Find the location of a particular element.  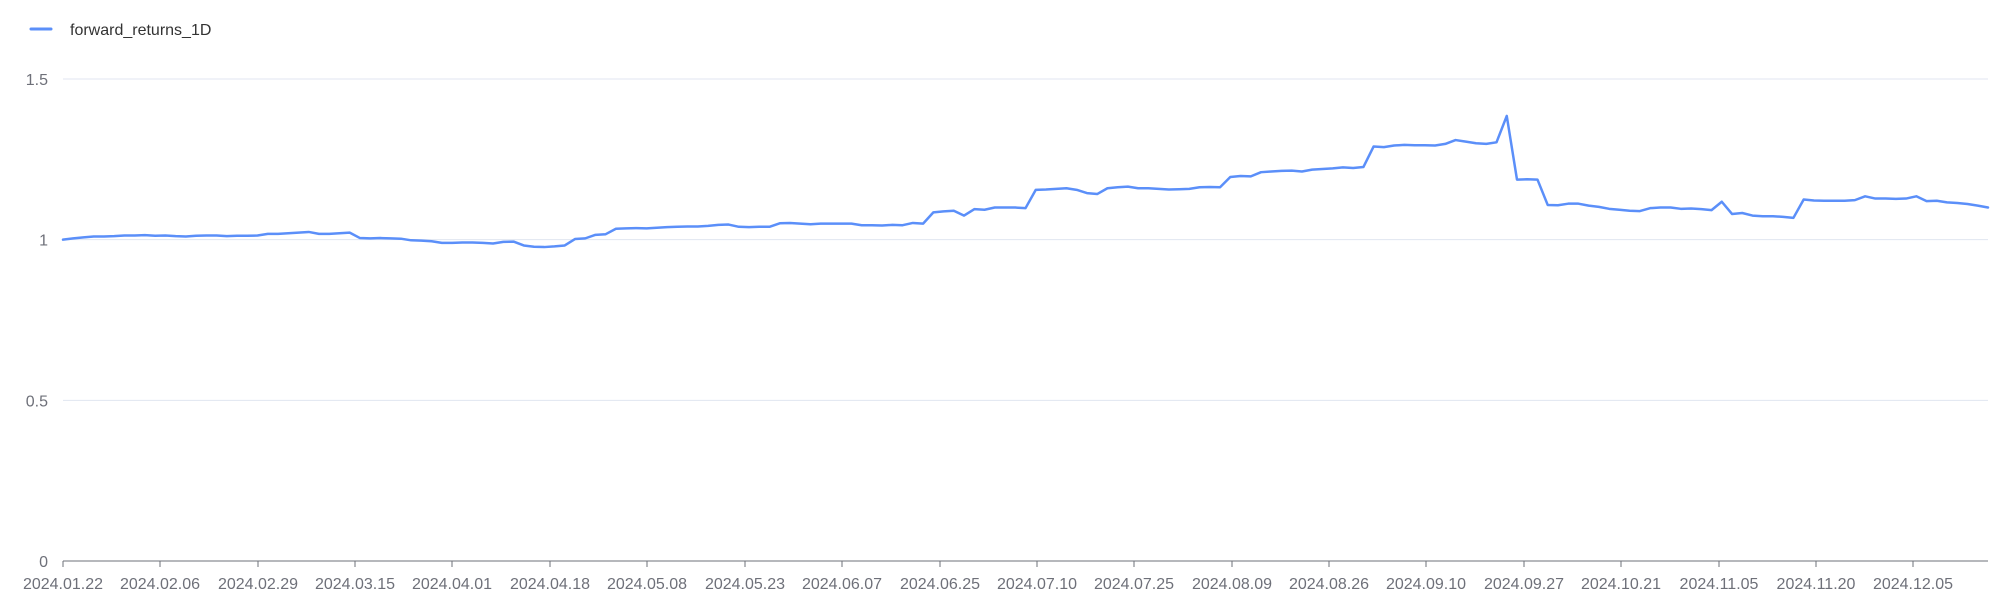

x-tick-label: 2024.08.26 is located at coordinates (1329, 584).